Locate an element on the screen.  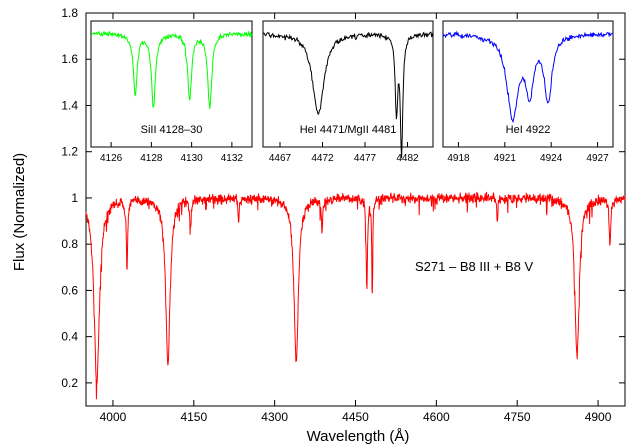
inset-panel: 4918 4921 4924 4927 HeI 4922 is located at coordinates (528, 92).